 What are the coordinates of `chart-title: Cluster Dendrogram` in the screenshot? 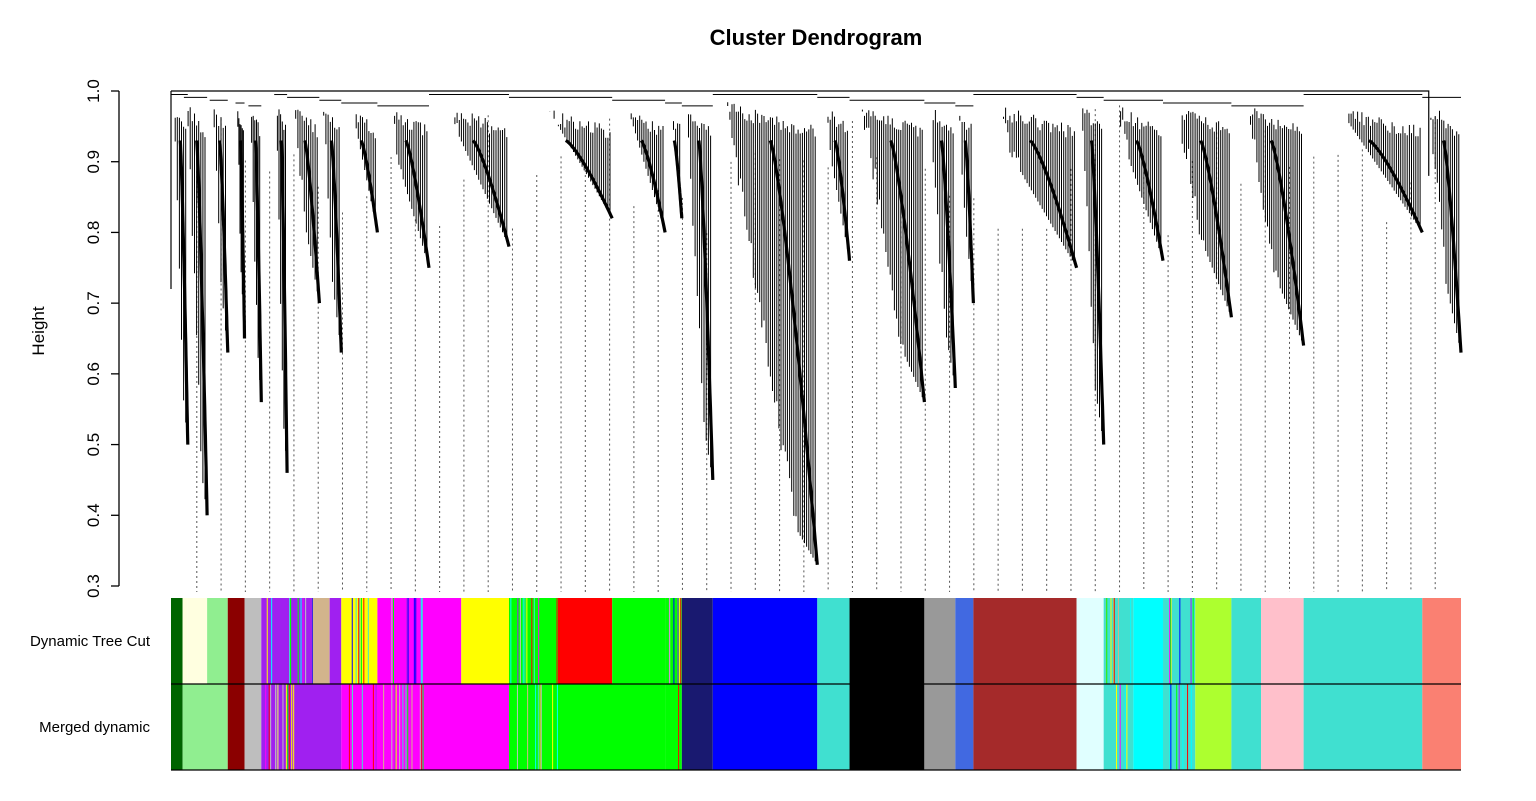 It's located at (816, 37).